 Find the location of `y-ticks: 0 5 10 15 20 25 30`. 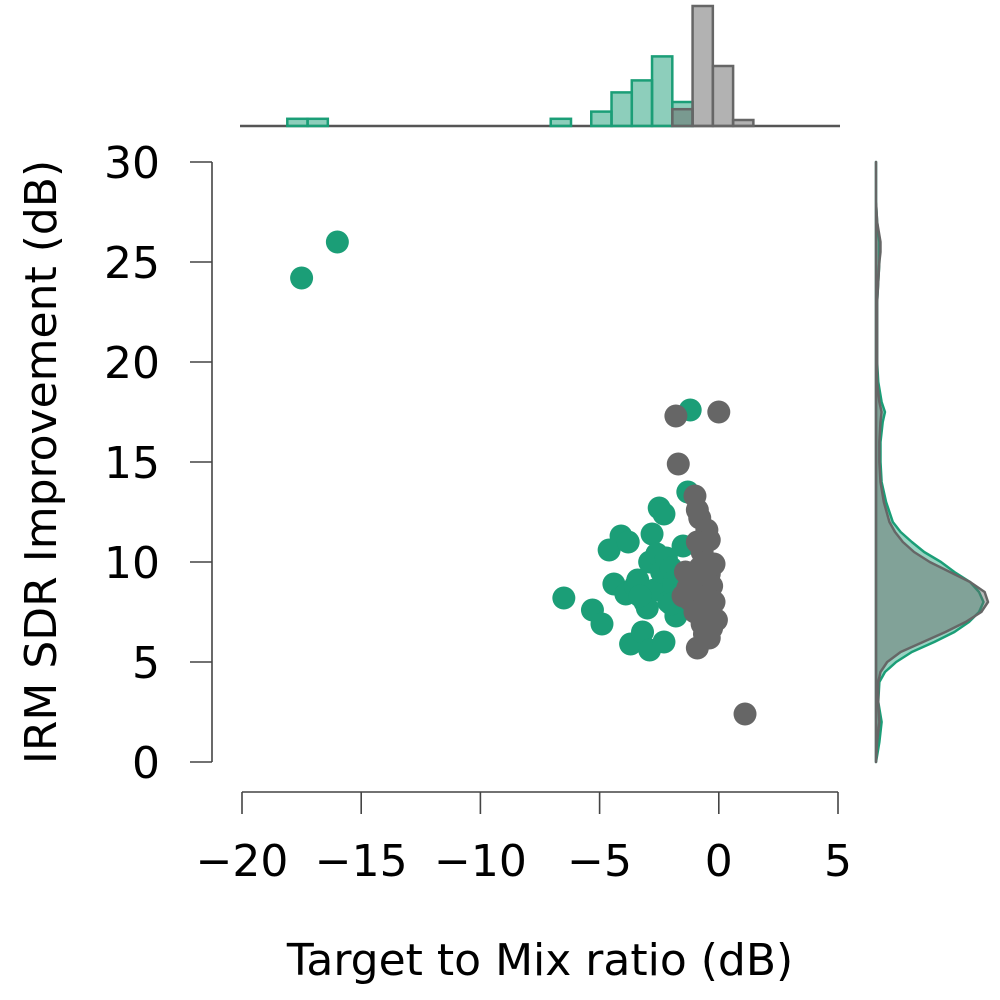

y-ticks: 0 5 10 15 20 25 30 is located at coordinates (158, 463).